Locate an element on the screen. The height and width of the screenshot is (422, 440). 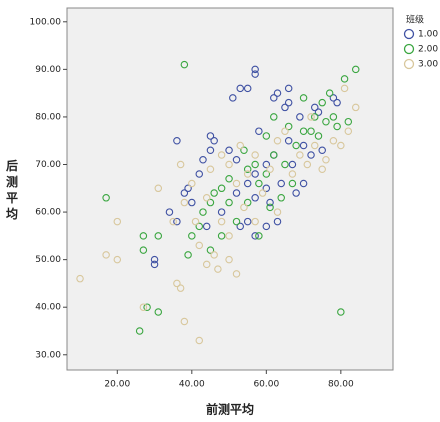
x-tick-label: 20.00 is located at coordinates (117, 385).